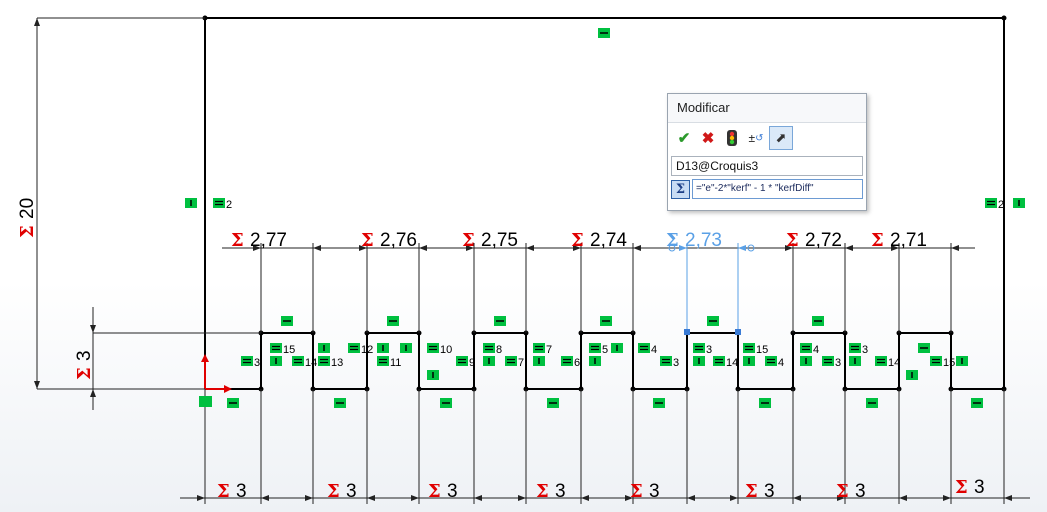 The height and width of the screenshot is (512, 1047). Describe the element at coordinates (769, 491) in the screenshot. I see `dimension-bottom-width-6-value: 3` at that location.